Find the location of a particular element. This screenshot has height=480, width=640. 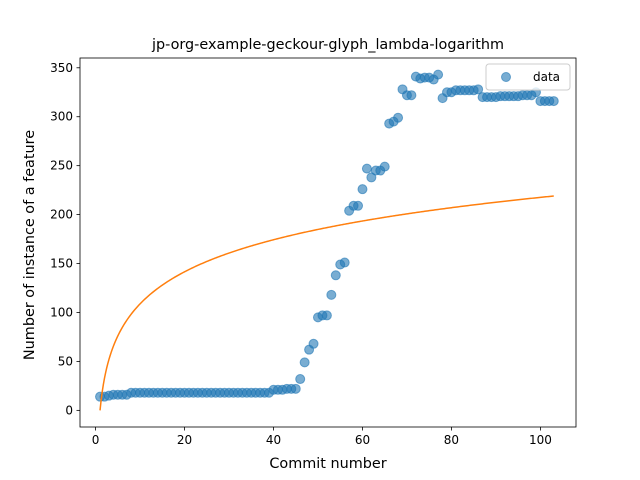

x-axis-label: Commit number is located at coordinates (327, 464).